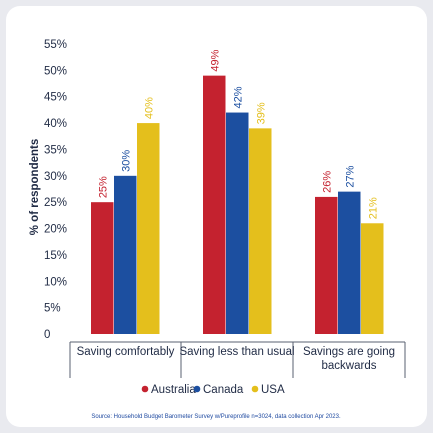 Image resolution: width=433 pixels, height=433 pixels. I want to click on data-label: 21%, so click(373, 208).